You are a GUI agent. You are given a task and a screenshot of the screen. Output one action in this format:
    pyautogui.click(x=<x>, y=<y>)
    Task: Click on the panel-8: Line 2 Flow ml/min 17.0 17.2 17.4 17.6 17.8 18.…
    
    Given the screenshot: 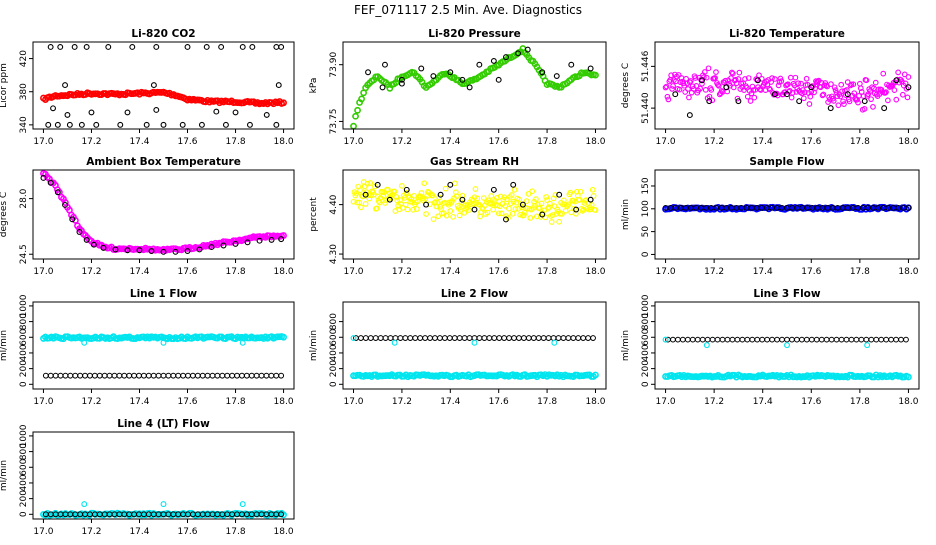 What is the action you would take?
    pyautogui.click(x=458, y=347)
    